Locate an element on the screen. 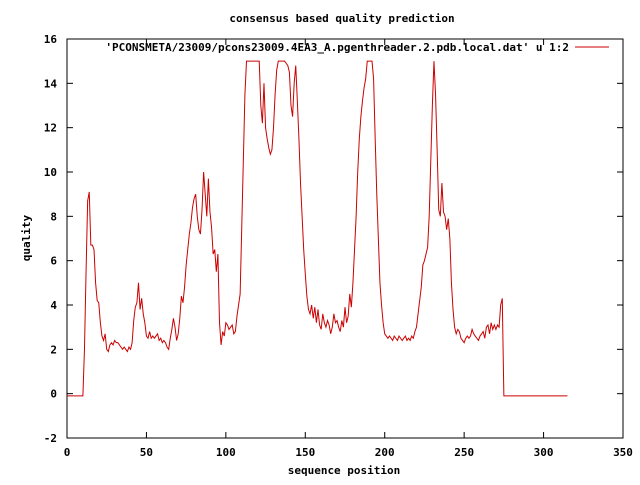  x-tick-label: 150 is located at coordinates (305, 452).